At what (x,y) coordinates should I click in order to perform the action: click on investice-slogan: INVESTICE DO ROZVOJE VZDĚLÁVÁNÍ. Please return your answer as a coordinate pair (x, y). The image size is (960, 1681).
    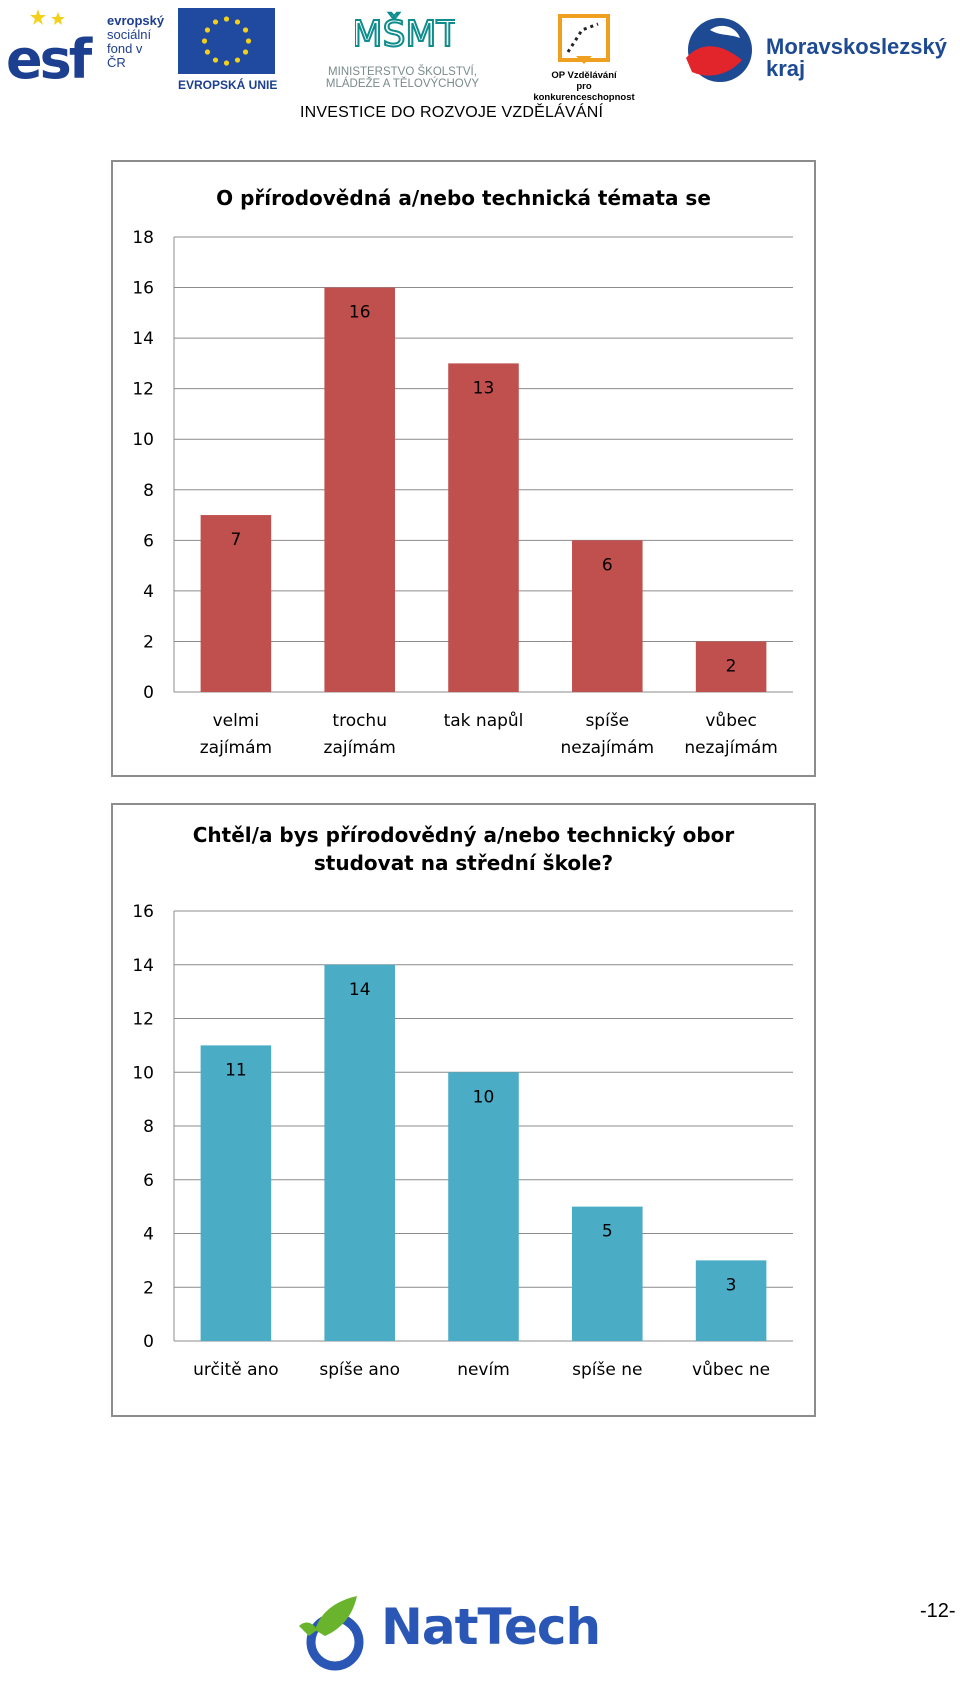
    Looking at the image, I should click on (452, 112).